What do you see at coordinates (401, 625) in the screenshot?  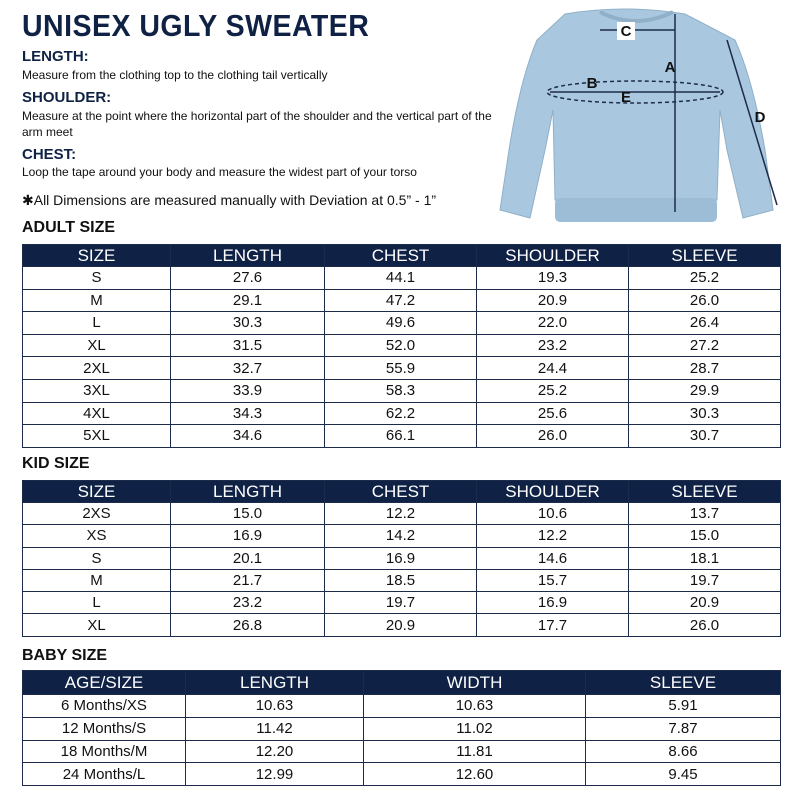 I see `table-row: XL 26.8 20.9 17.7 26.0` at bounding box center [401, 625].